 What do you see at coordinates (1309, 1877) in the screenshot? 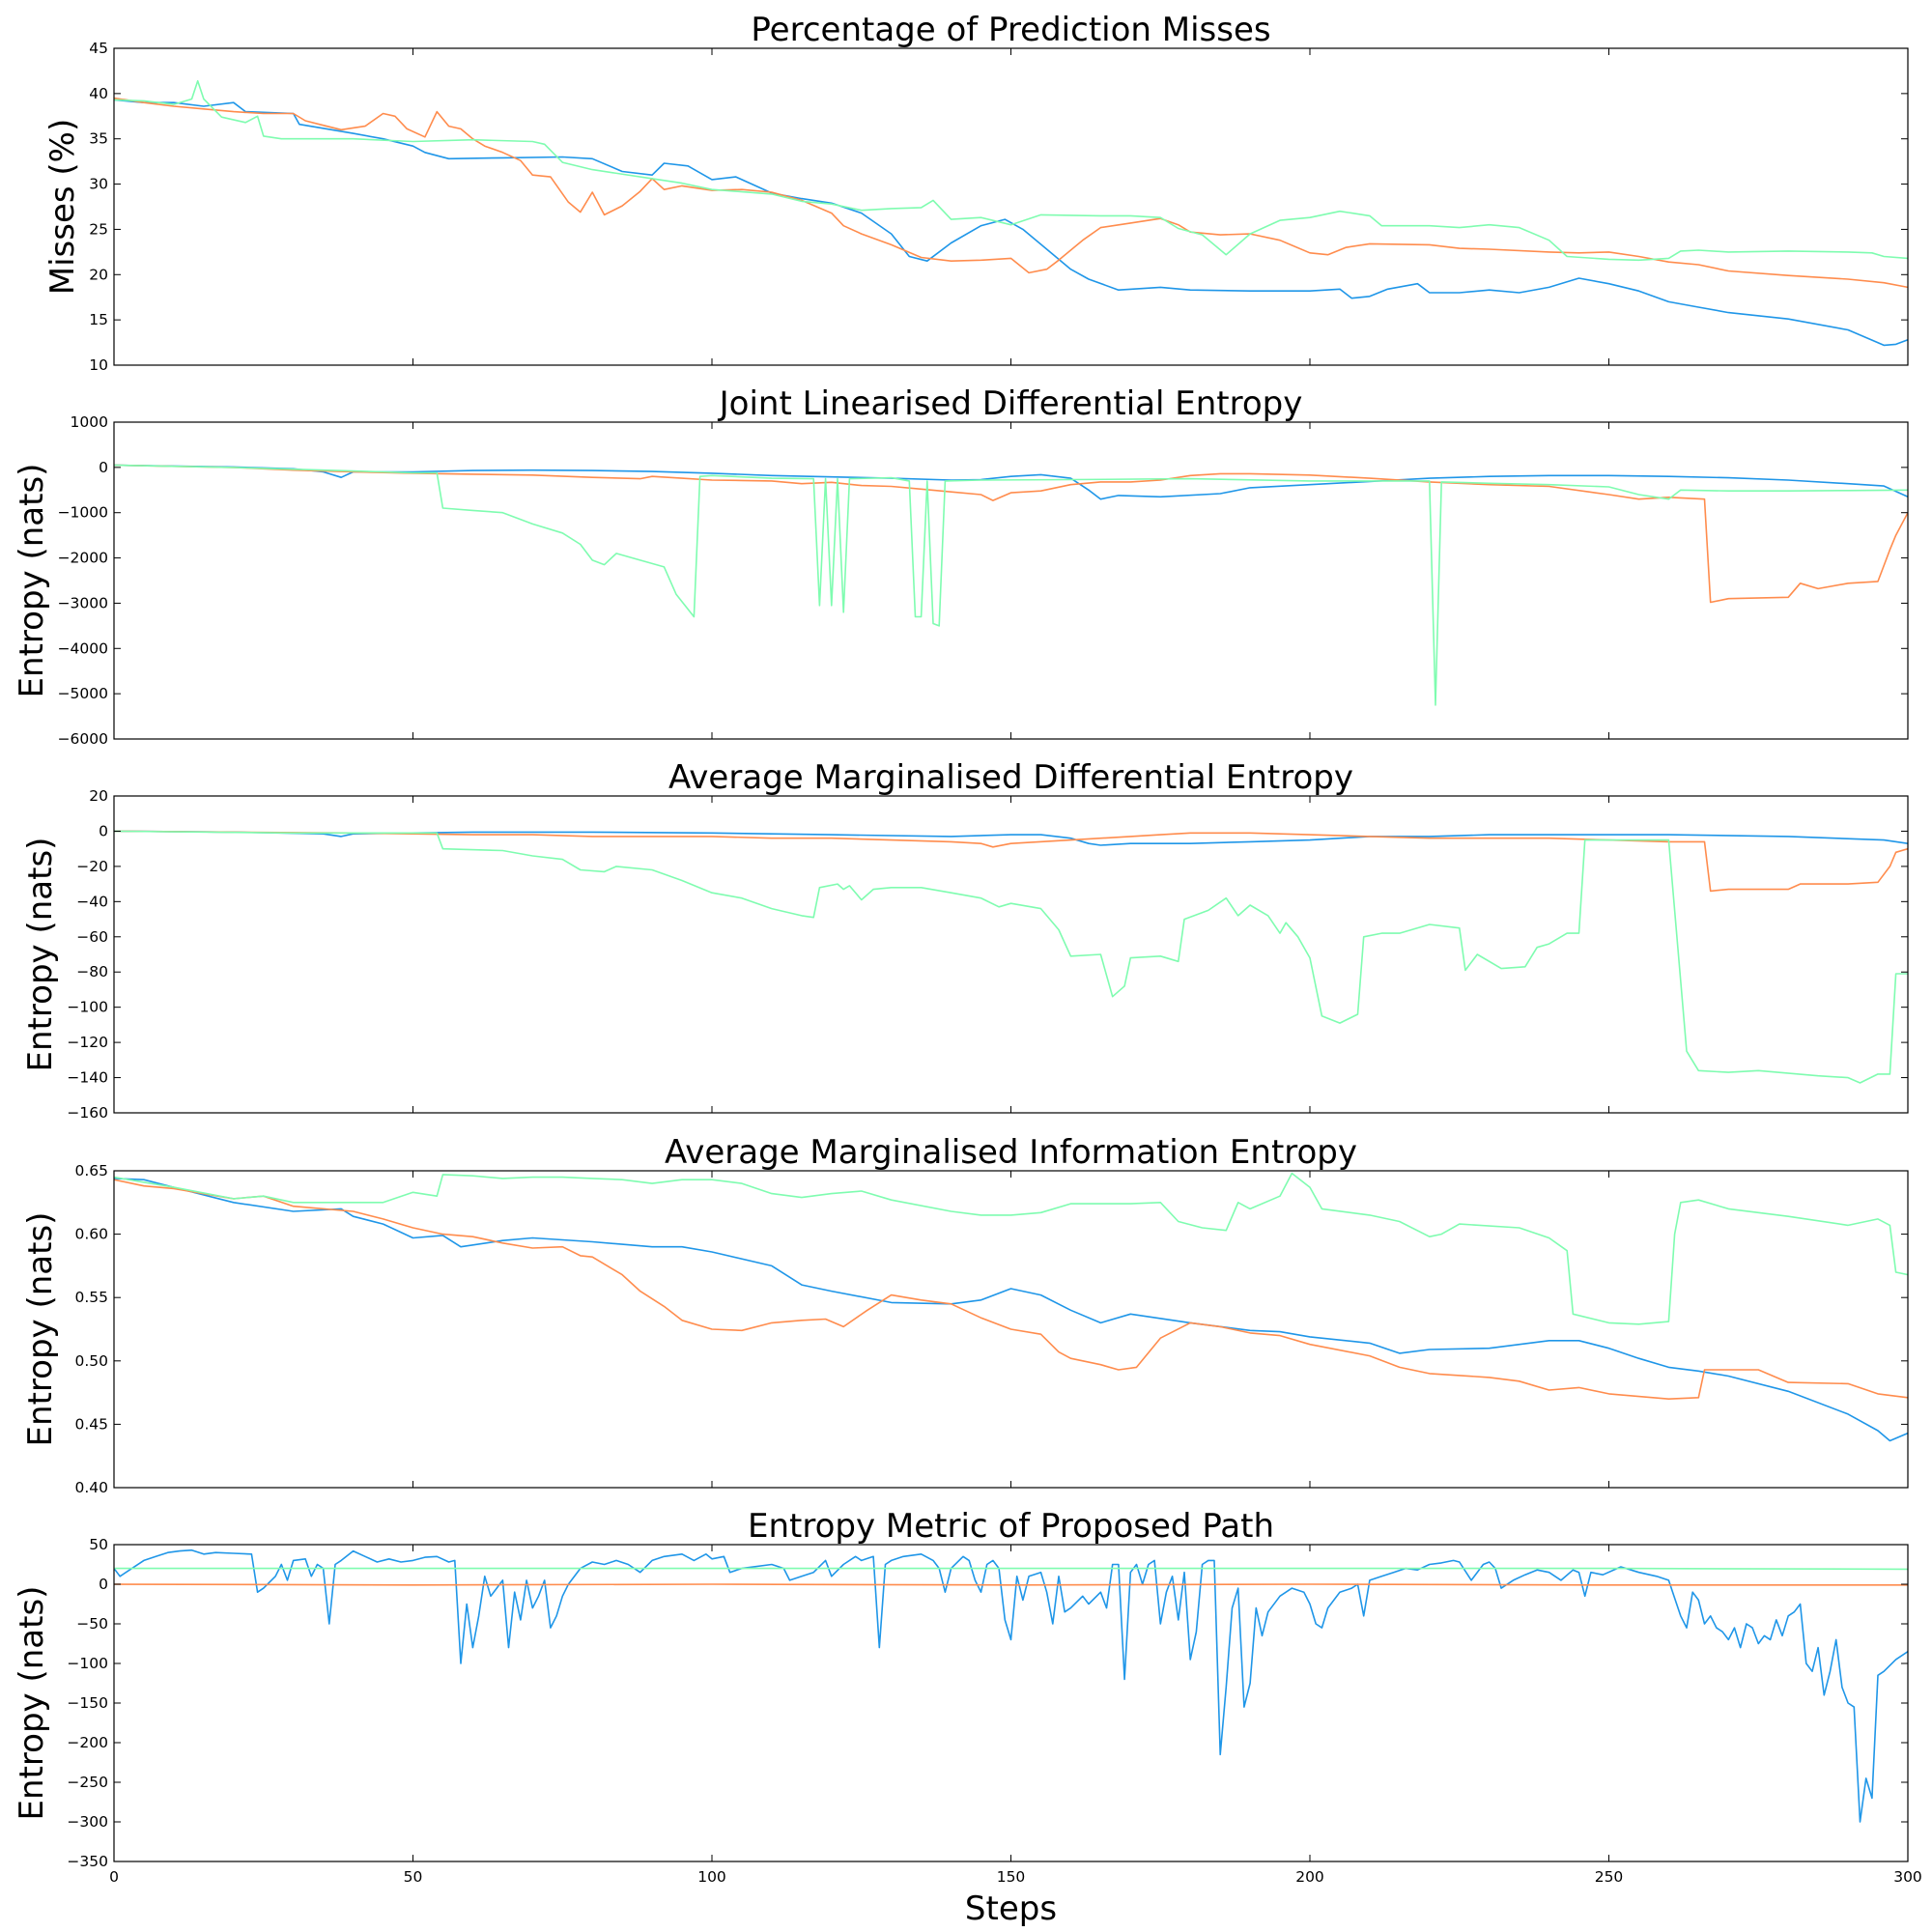
I see `x-tick-label: 200` at bounding box center [1309, 1877].